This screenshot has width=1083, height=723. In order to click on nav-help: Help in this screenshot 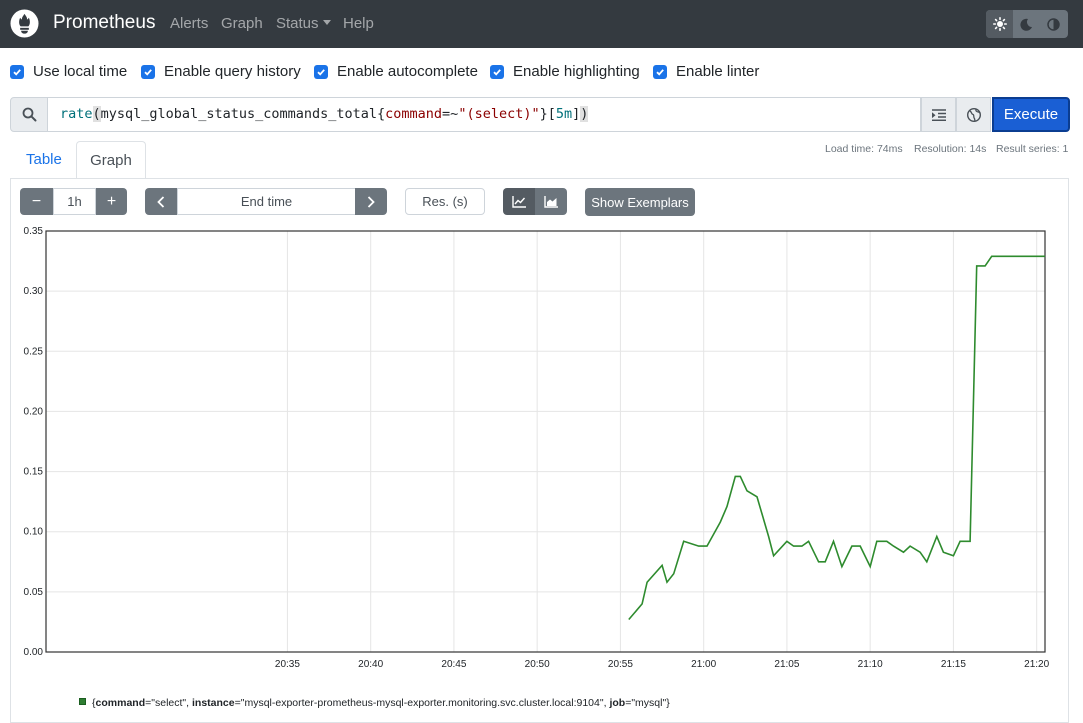, I will do `click(358, 23)`.